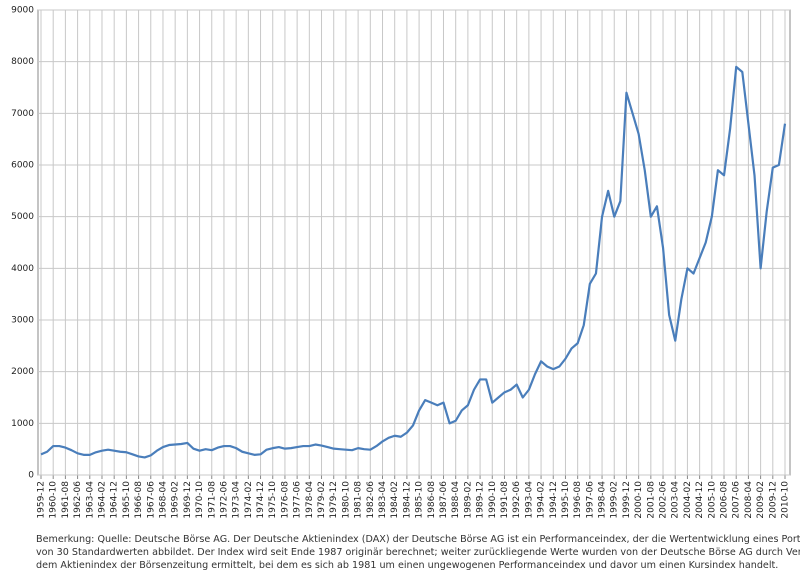 The height and width of the screenshot is (583, 800). I want to click on x-tick-label: 1994-12, so click(554, 500).